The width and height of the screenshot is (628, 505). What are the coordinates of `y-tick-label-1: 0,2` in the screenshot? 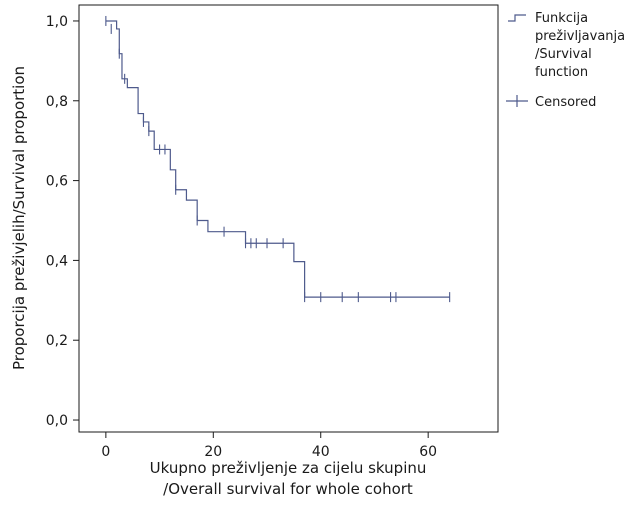 It's located at (57, 341).